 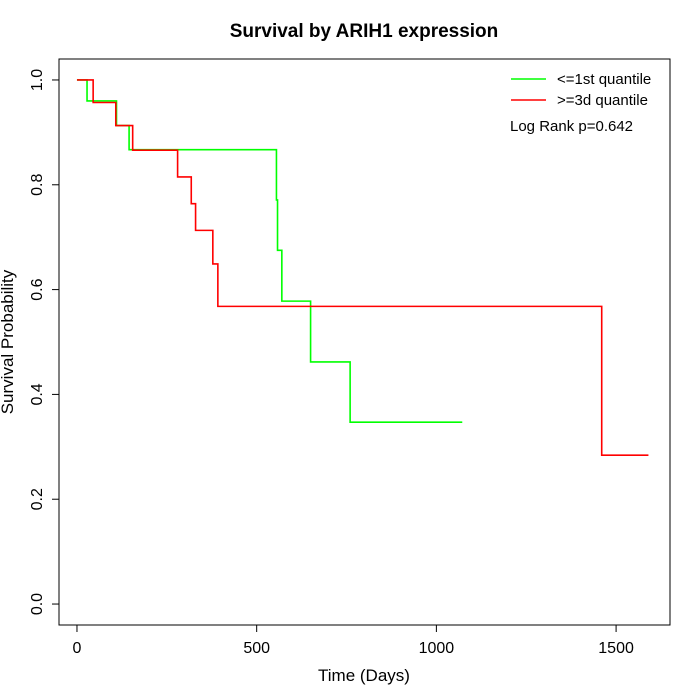 I want to click on legend-label-1: <=1st quantile, so click(x=604, y=79).